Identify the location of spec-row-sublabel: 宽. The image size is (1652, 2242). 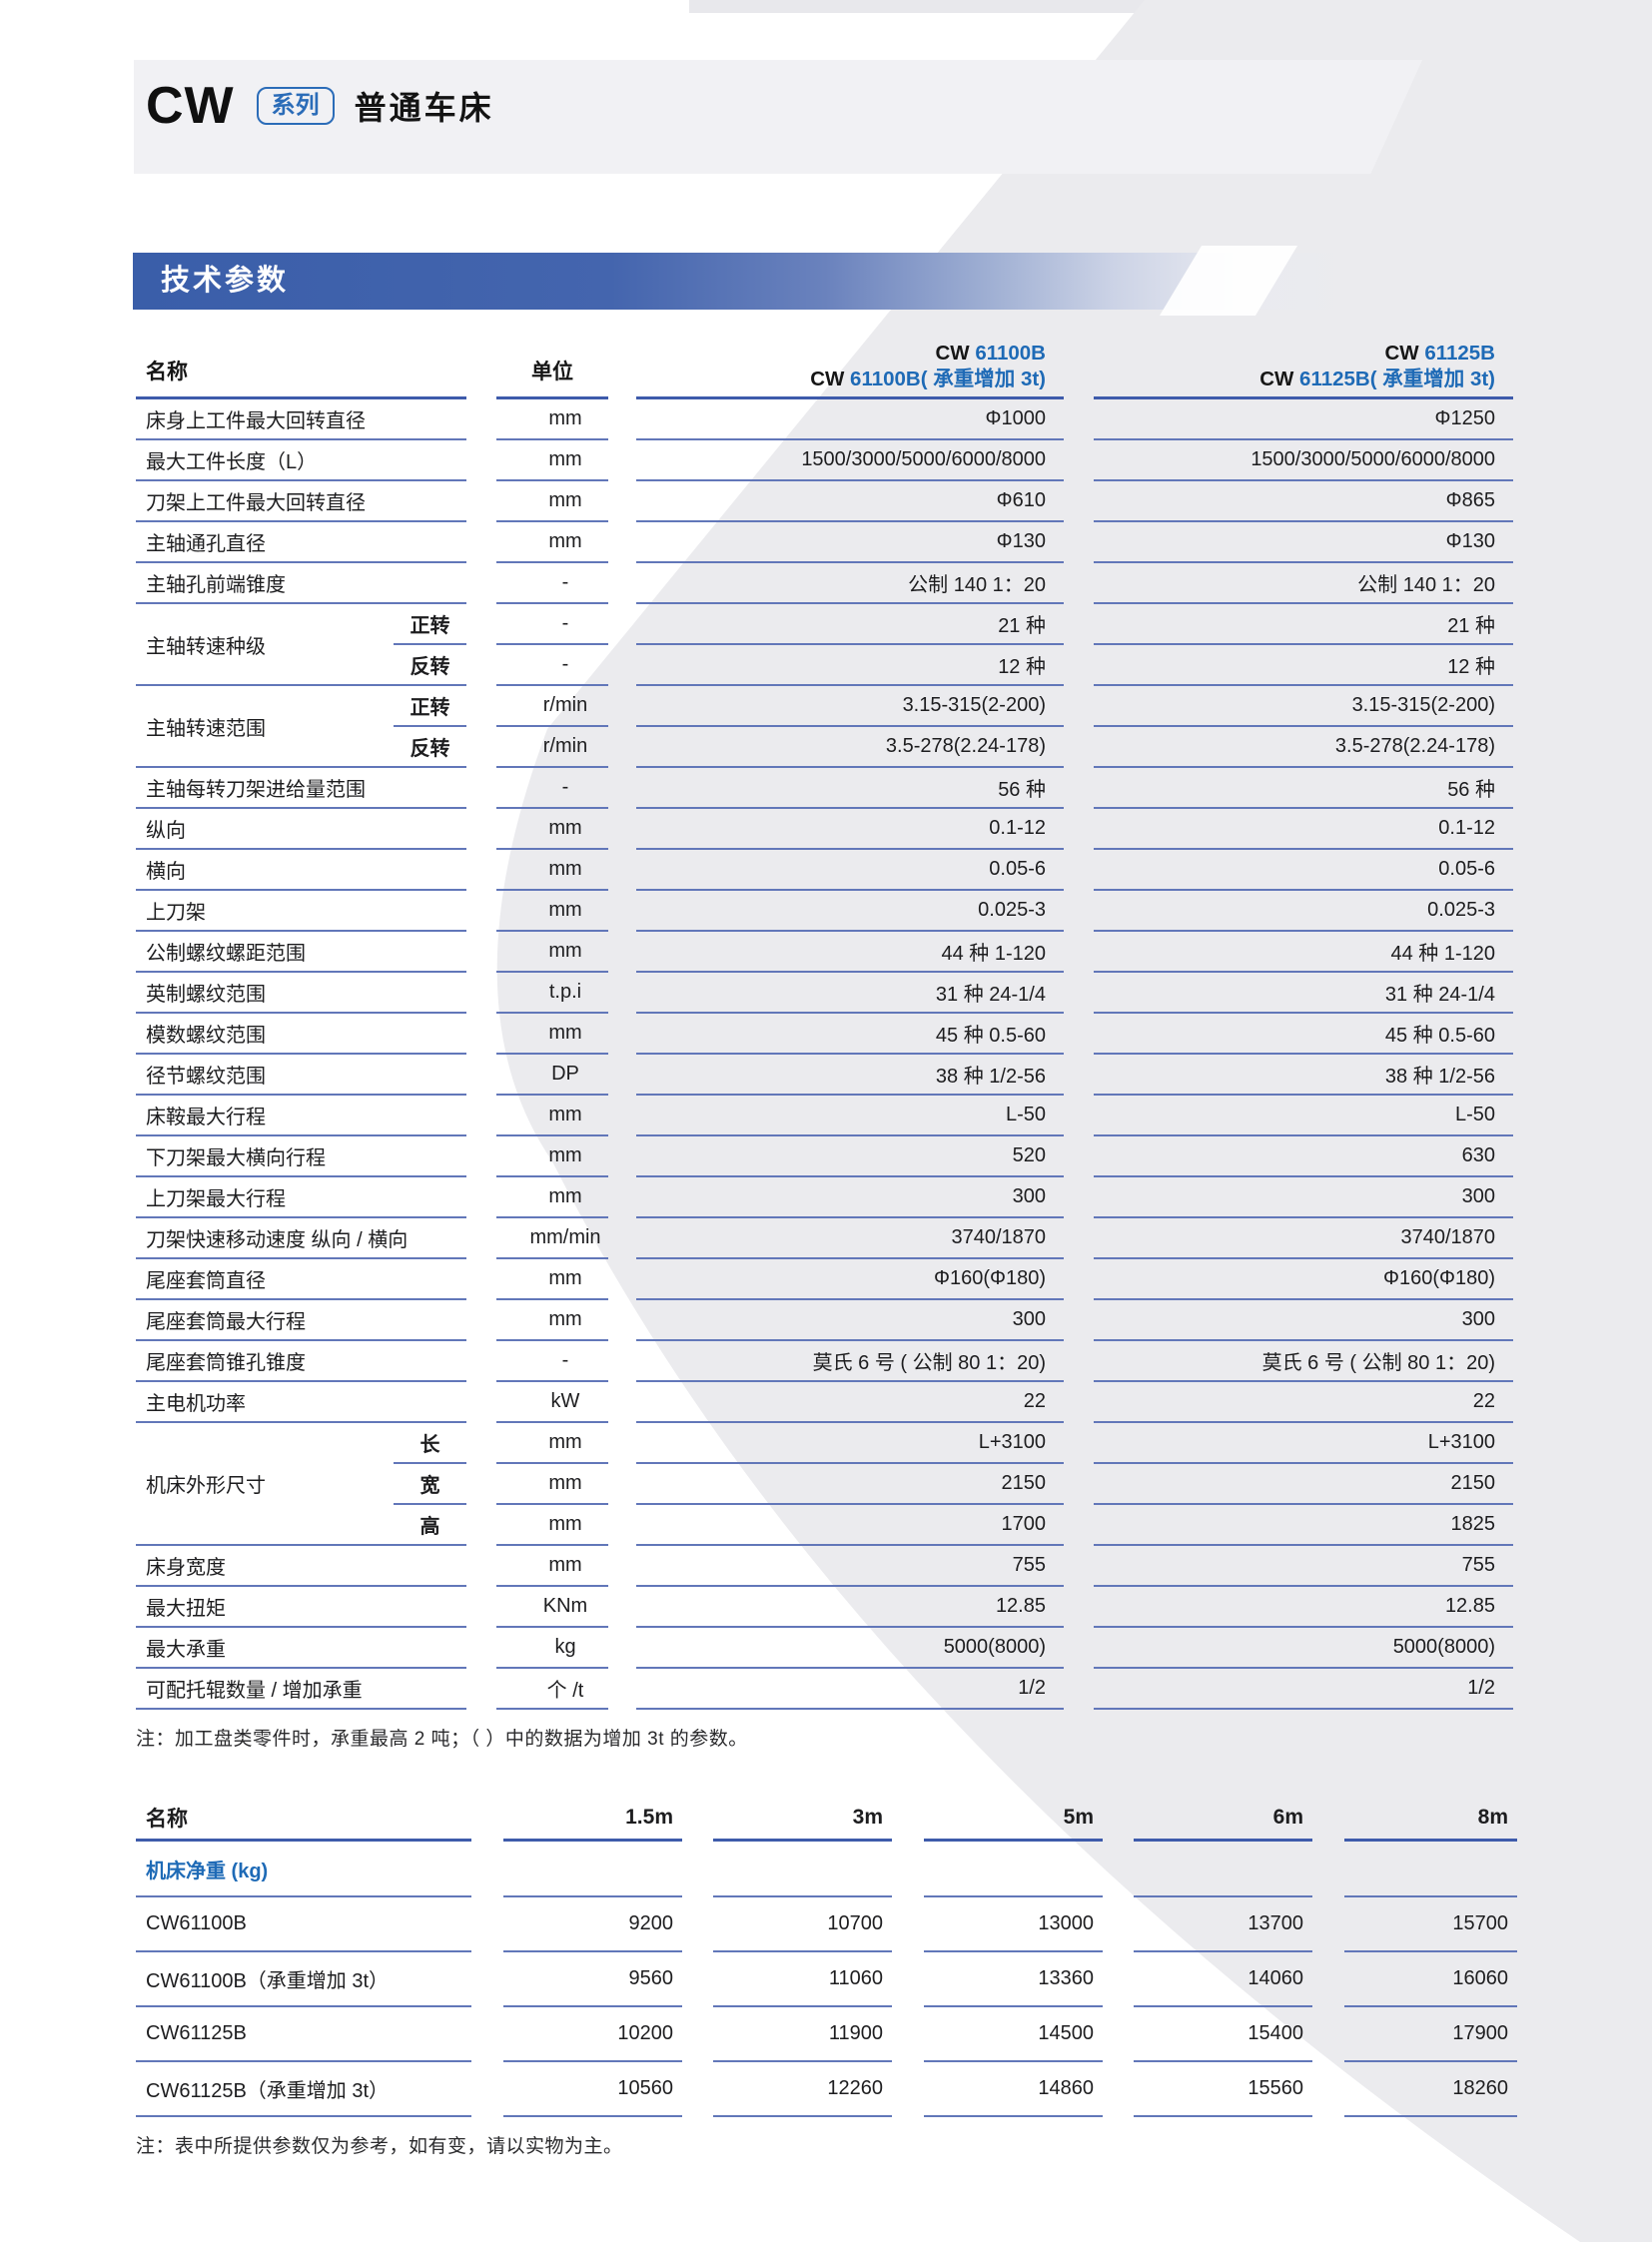
(430, 1484).